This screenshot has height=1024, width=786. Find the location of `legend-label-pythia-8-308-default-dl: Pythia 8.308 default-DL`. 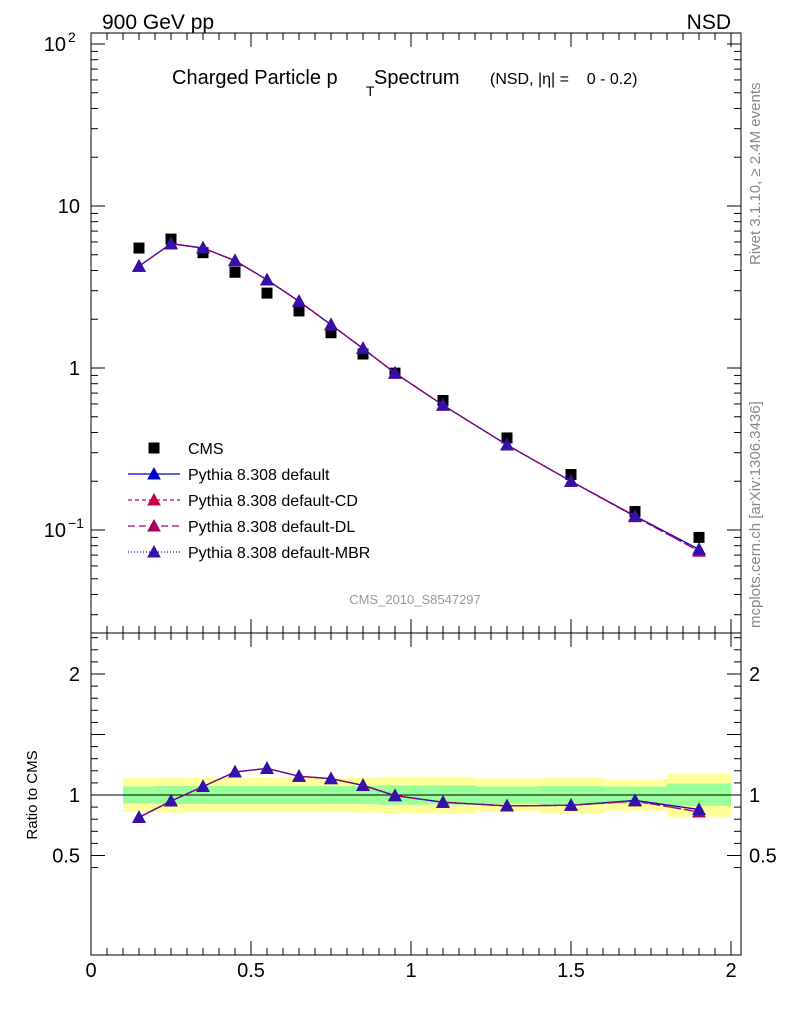

legend-label-pythia-8-308-default-dl: Pythia 8.308 default-DL is located at coordinates (271, 527).